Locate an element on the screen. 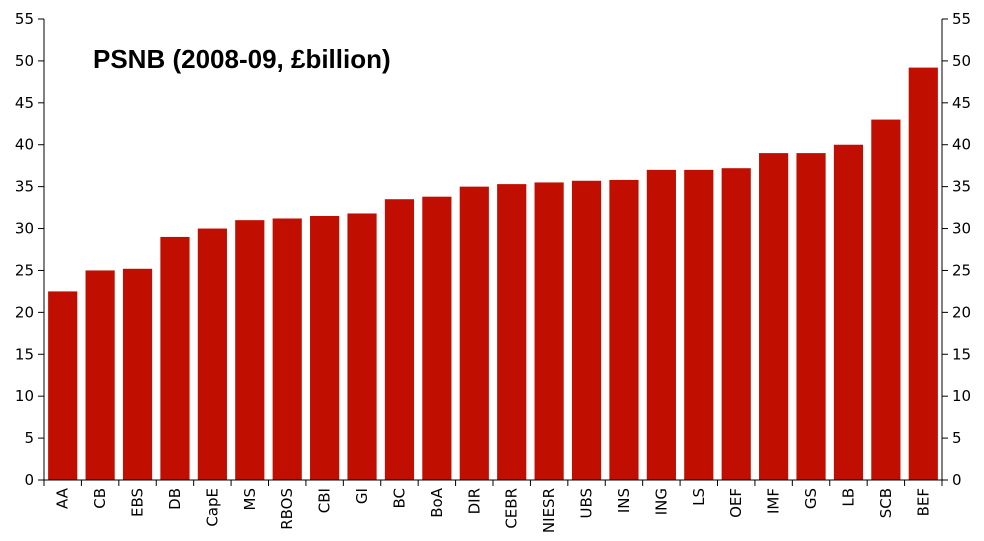 This screenshot has height=541, width=984. bar-gi is located at coordinates (362, 346).